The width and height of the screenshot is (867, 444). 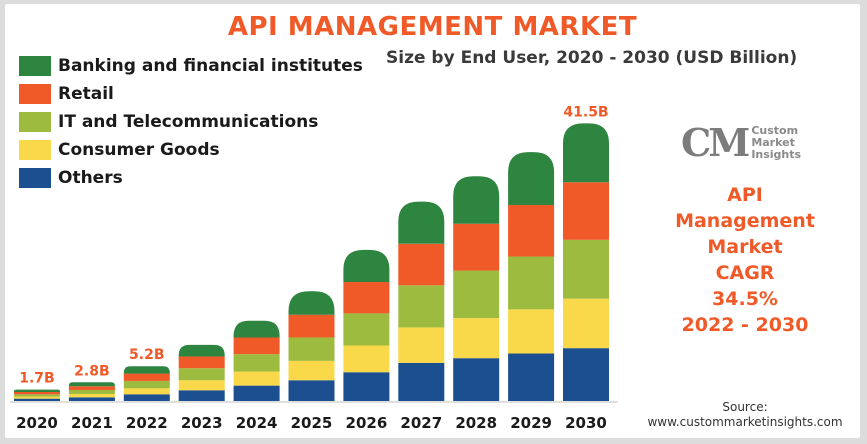 I want to click on bar-segment-2028-retail, so click(x=476, y=247).